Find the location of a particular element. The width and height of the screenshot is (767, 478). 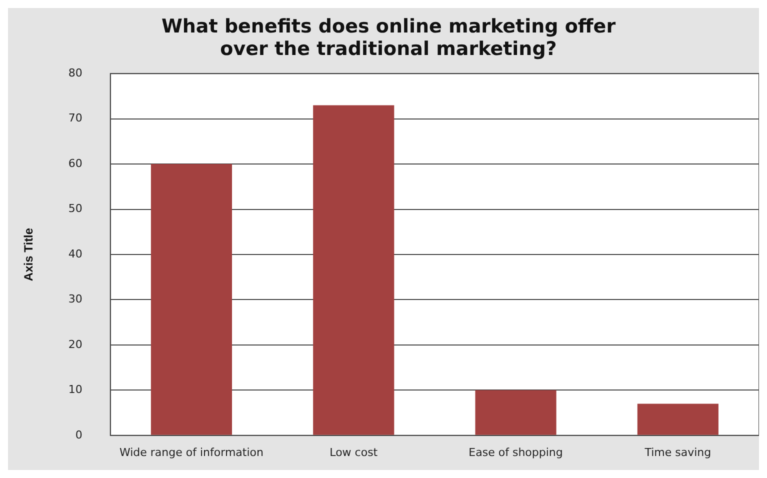

y-tick-label: 20 is located at coordinates (75, 344).